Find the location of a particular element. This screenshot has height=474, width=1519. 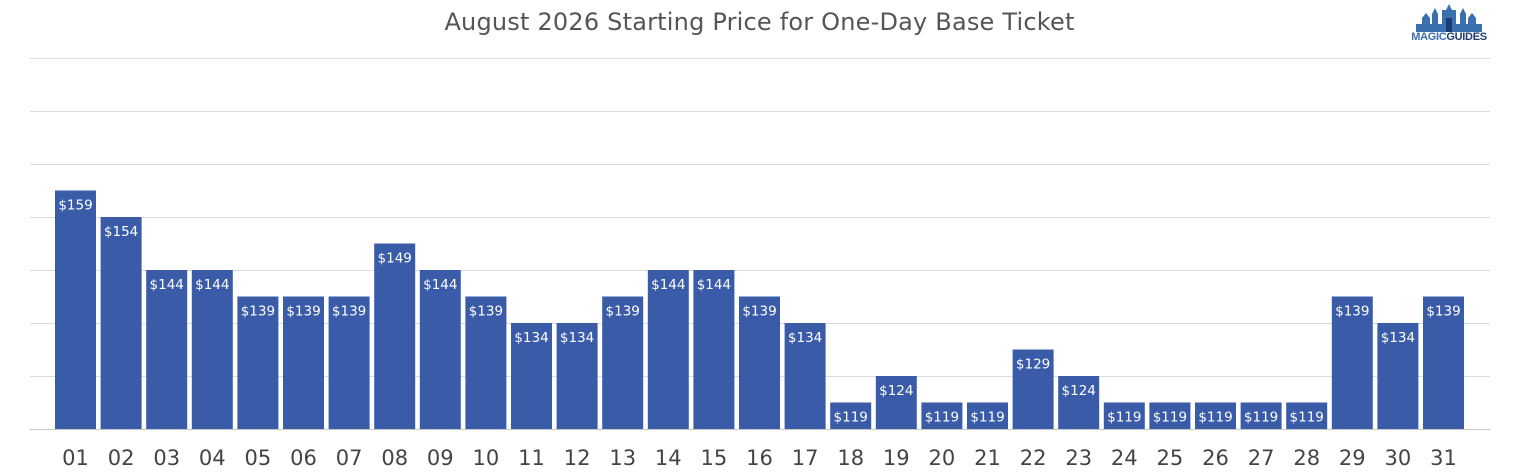

x-tick-label: 02 is located at coordinates (121, 458).